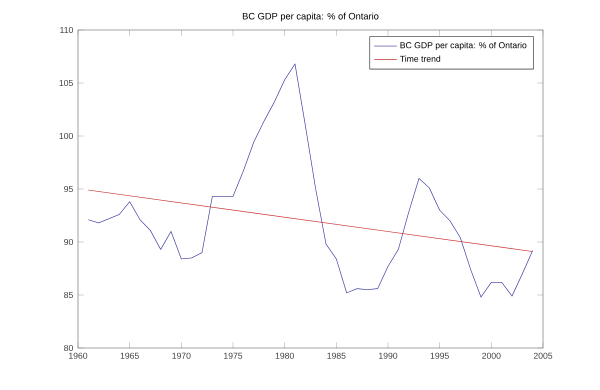 The width and height of the screenshot is (600, 390). I want to click on y-tick-label: 85, so click(68, 295).